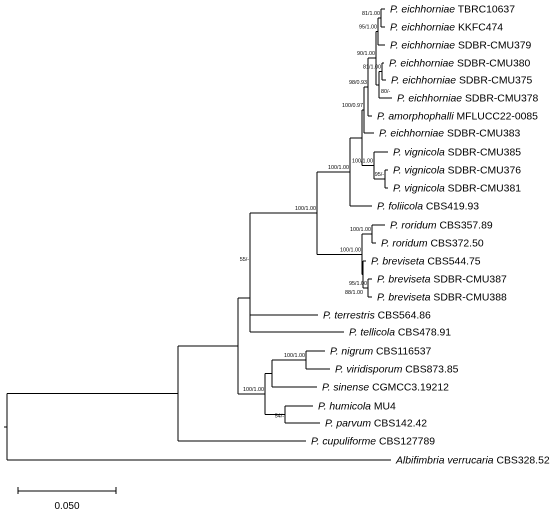  I want to click on taxon-label-t22: P. sinense CGMCC3.19212, so click(385, 388).